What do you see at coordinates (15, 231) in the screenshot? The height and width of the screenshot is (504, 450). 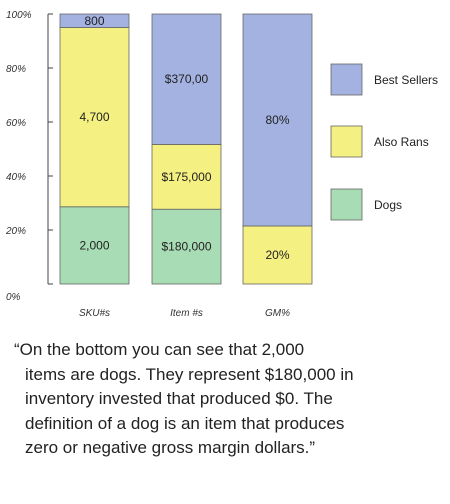 I see `y-tick-label: 20%` at bounding box center [15, 231].